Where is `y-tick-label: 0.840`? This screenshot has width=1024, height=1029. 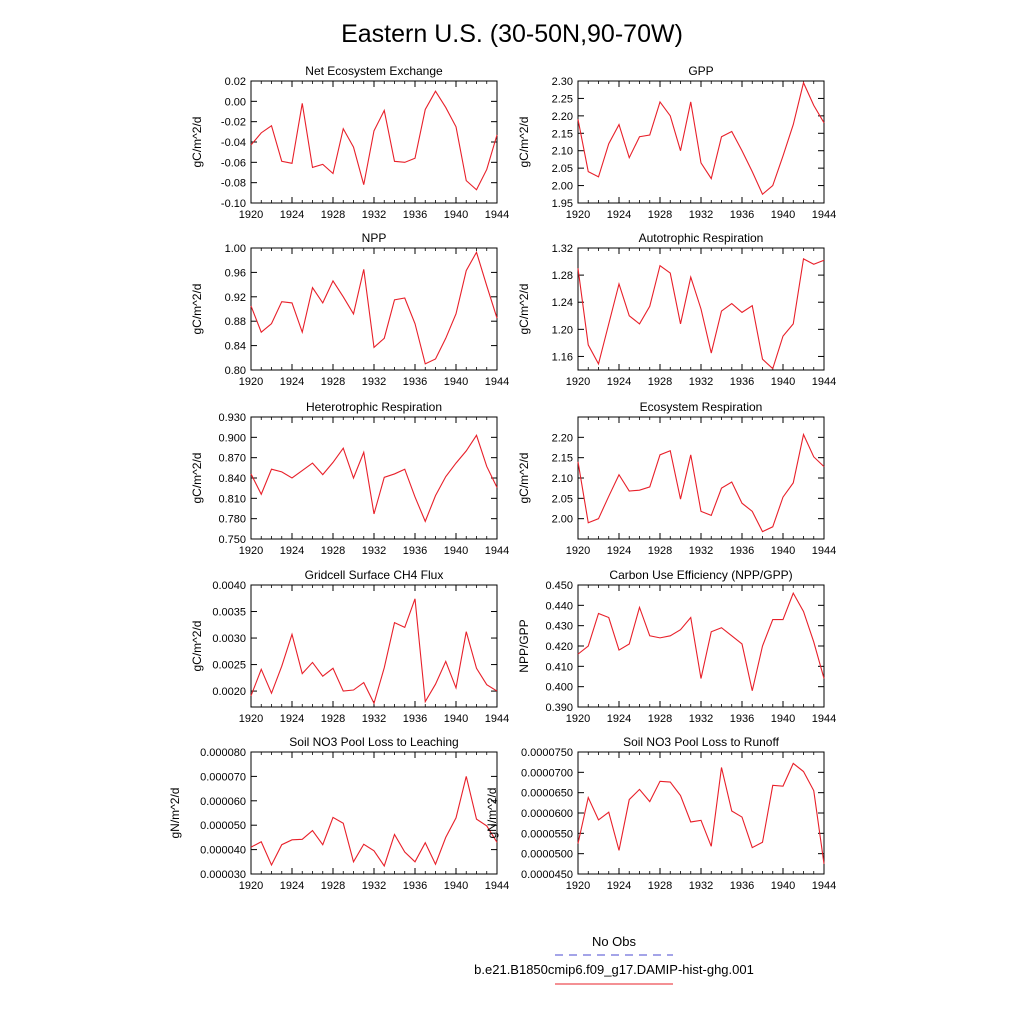 y-tick-label: 0.840 is located at coordinates (232, 479).